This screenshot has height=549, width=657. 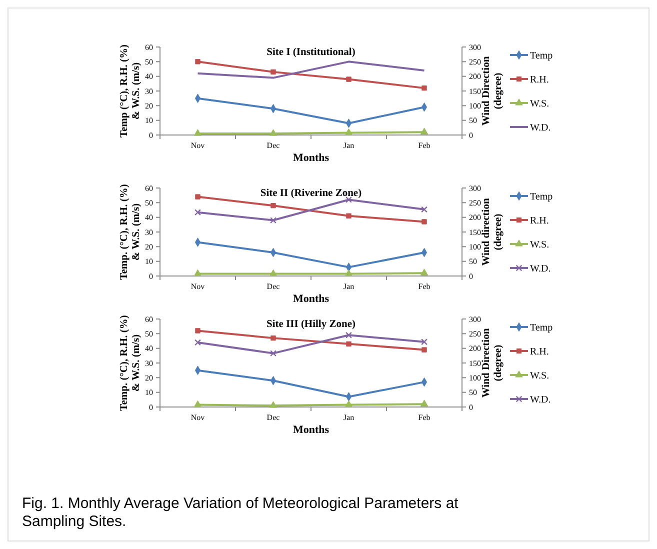 What do you see at coordinates (311, 69) in the screenshot?
I see `line-series` at bounding box center [311, 69].